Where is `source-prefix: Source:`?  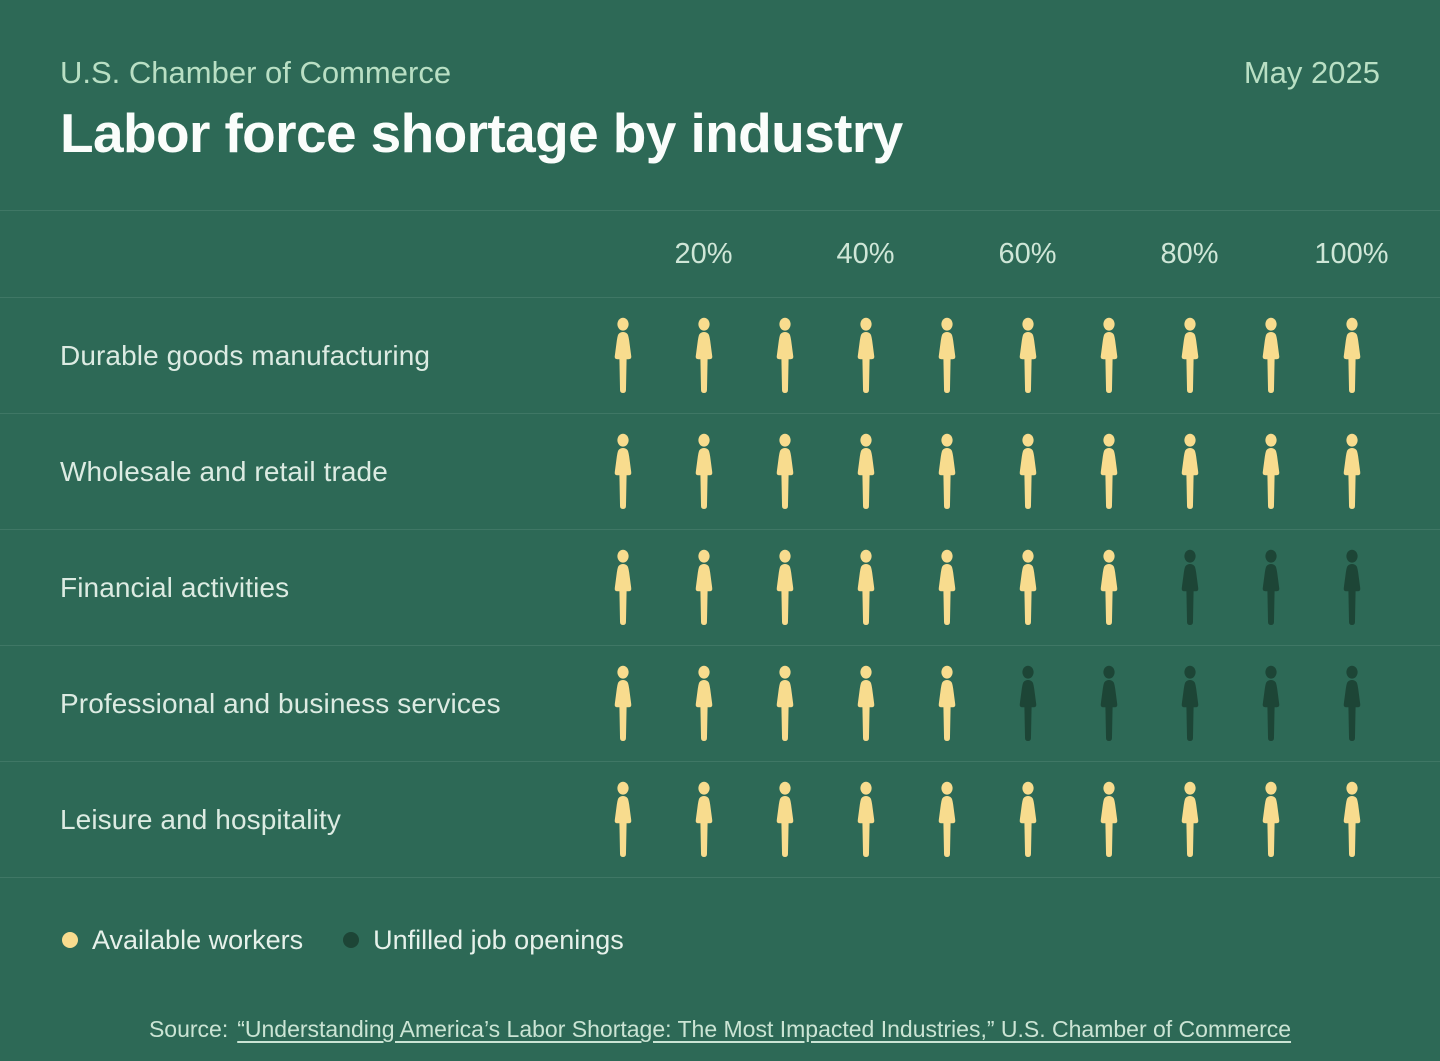
source-prefix: Source: is located at coordinates (188, 1029).